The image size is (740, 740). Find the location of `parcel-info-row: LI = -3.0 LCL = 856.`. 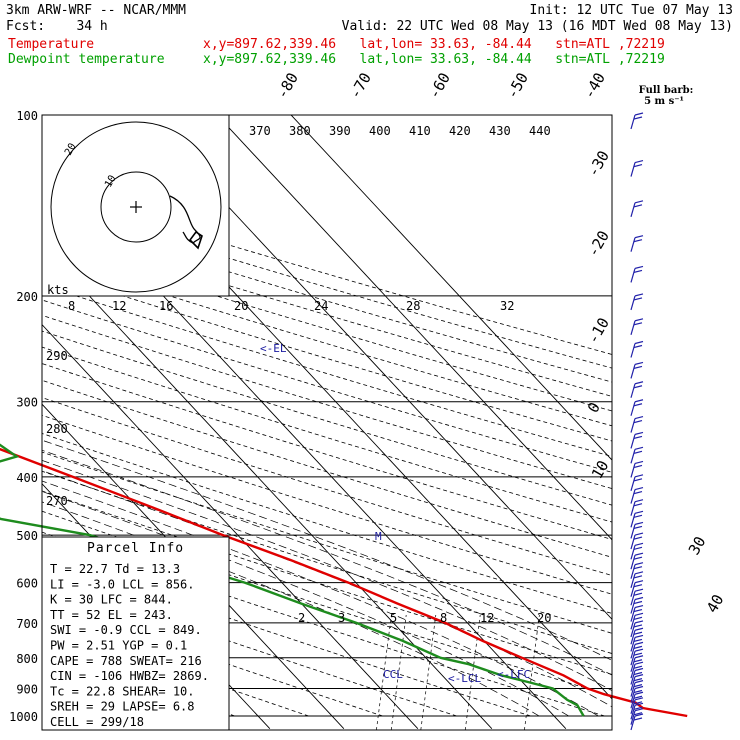

parcel-info-row: LI = -3.0 LCL = 856. is located at coordinates (122, 584).